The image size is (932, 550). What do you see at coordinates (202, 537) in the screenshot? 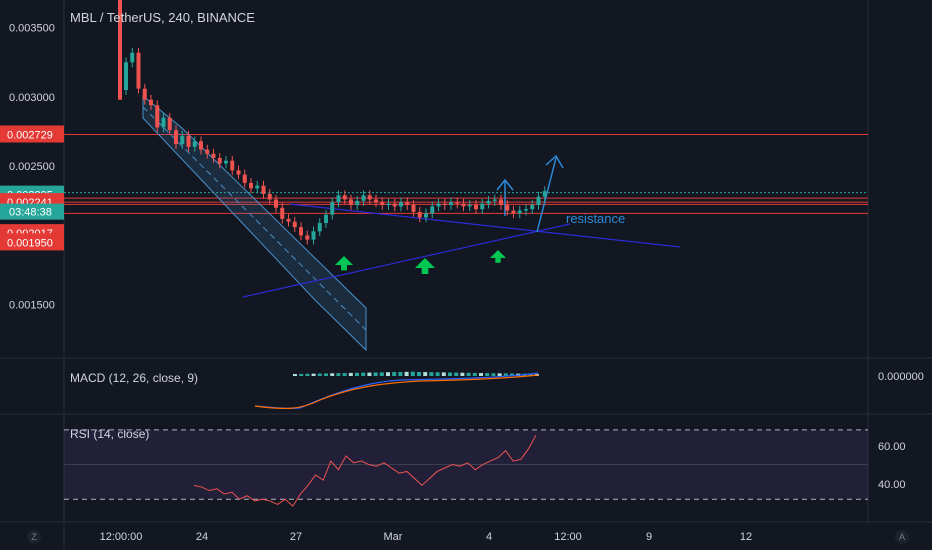
I see `time-tick-label: 24` at bounding box center [202, 537].